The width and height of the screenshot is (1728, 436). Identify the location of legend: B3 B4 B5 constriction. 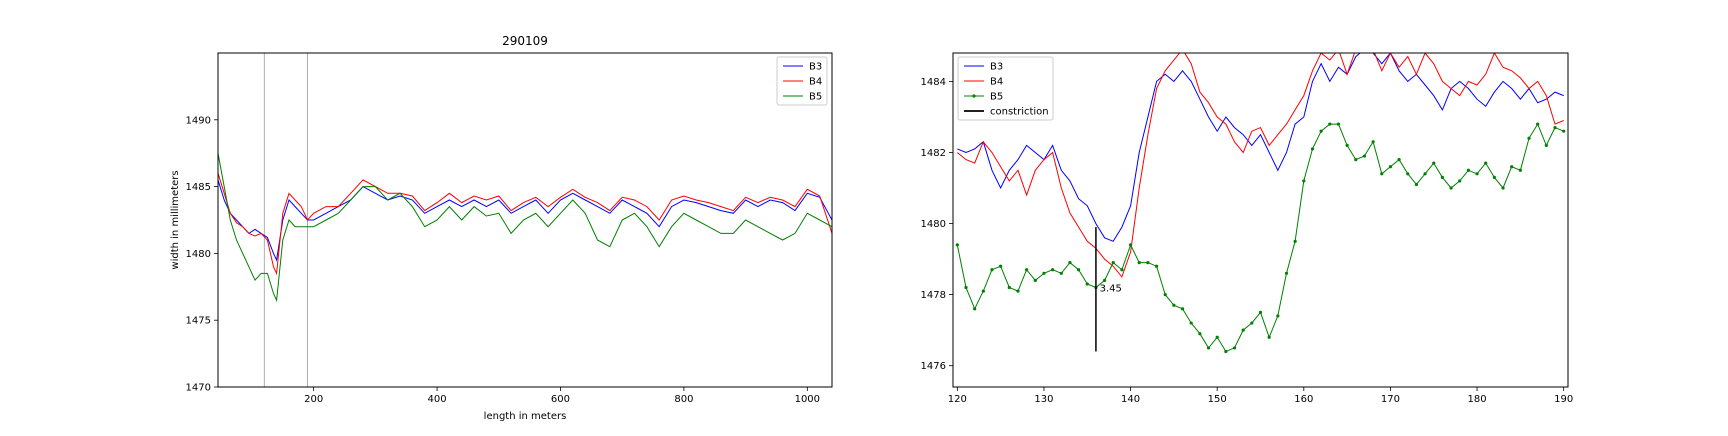
(1005, 88).